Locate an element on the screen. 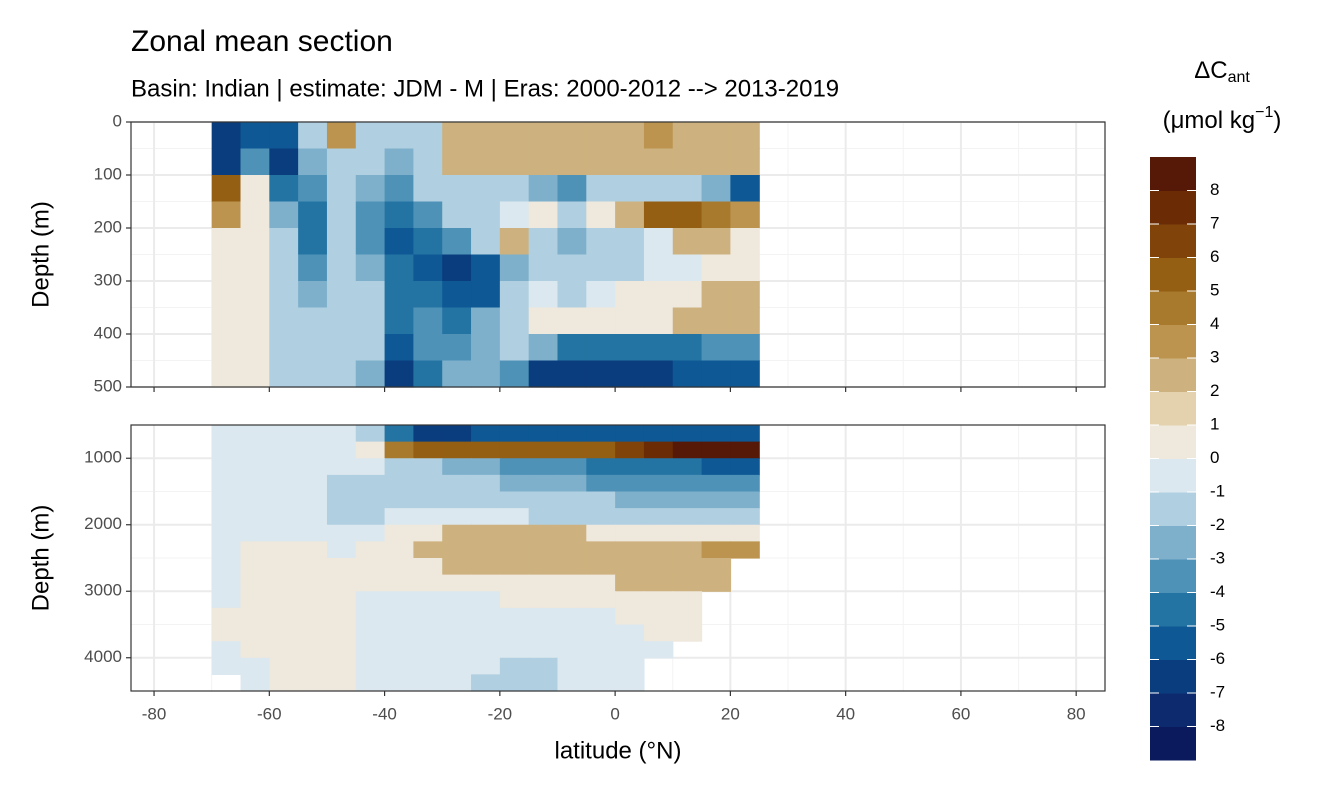 The image size is (1344, 806). y-tick-label: 200 is located at coordinates (108, 226).